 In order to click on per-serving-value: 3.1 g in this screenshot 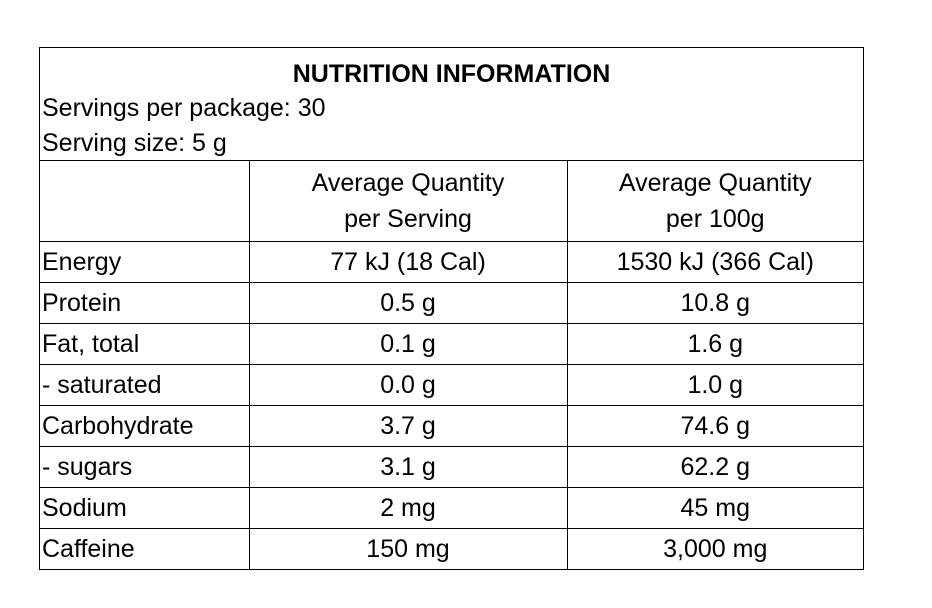, I will do `click(407, 467)`.